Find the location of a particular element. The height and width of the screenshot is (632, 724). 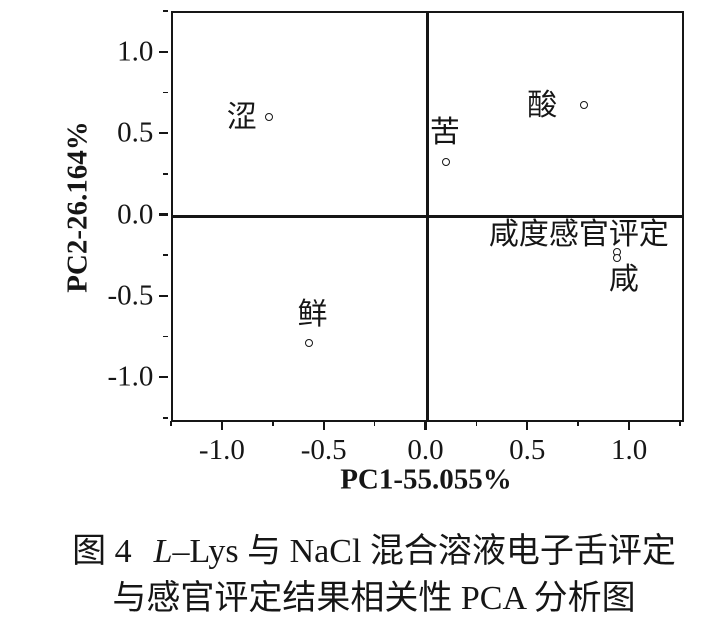

zero-line-horizontal is located at coordinates (427, 216).